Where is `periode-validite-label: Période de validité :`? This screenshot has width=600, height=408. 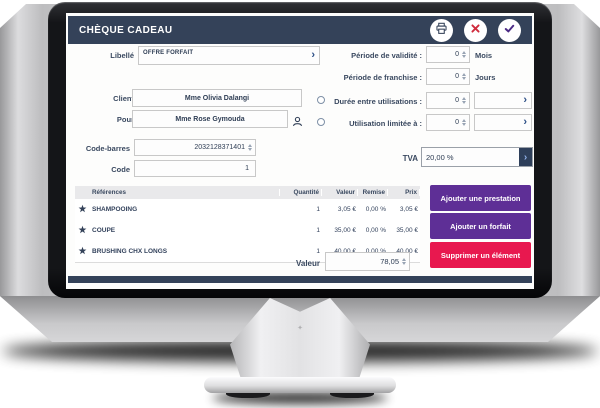 periode-validite-label: Période de validité : is located at coordinates (386, 55).